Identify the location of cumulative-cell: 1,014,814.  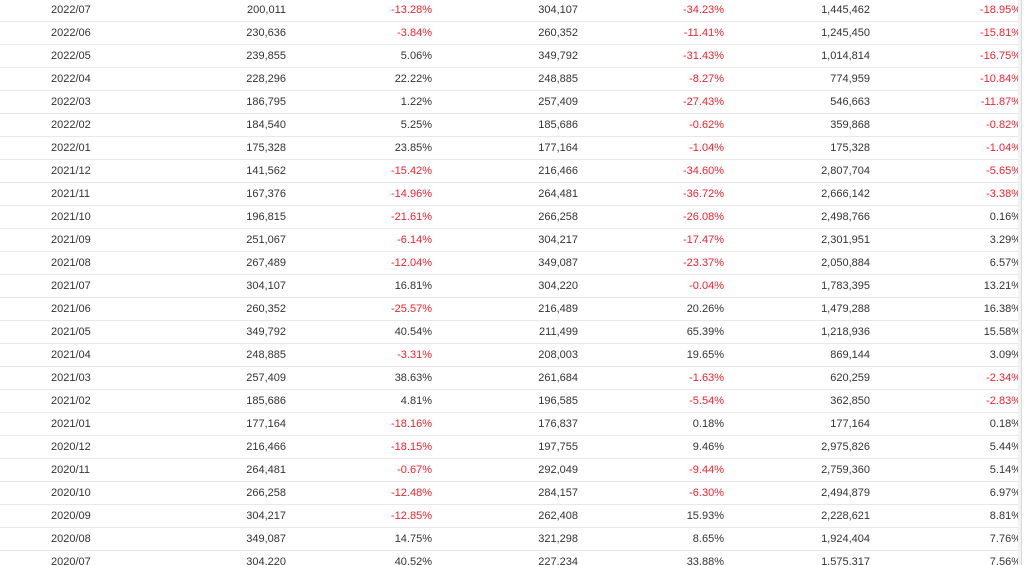
(797, 56).